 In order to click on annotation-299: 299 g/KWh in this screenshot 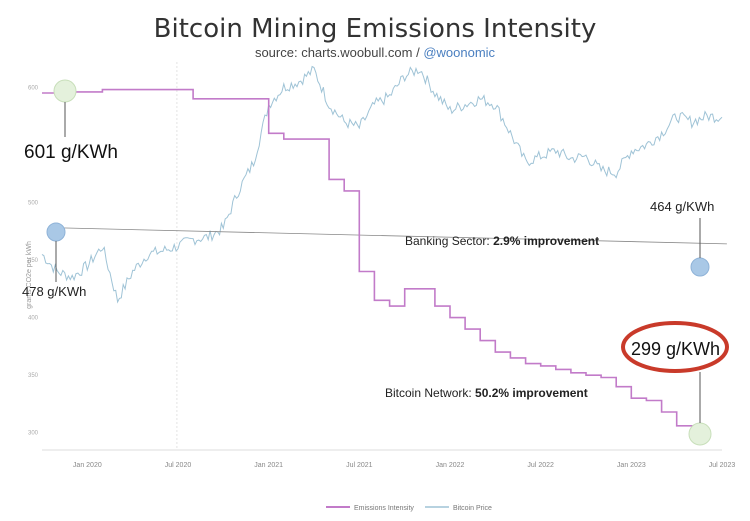, I will do `click(675, 349)`.